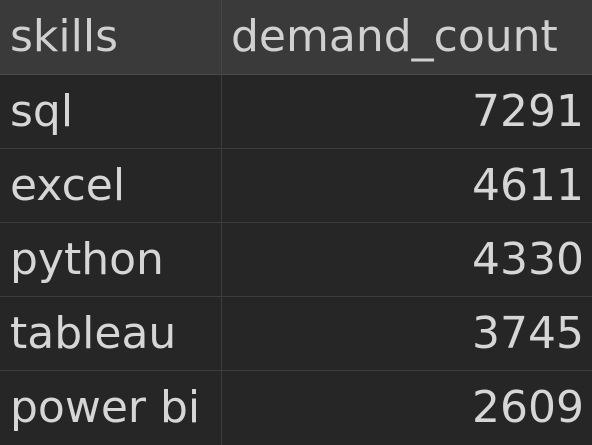 Image resolution: width=592 pixels, height=445 pixels. What do you see at coordinates (111, 185) in the screenshot?
I see `skills-cell: excel` at bounding box center [111, 185].